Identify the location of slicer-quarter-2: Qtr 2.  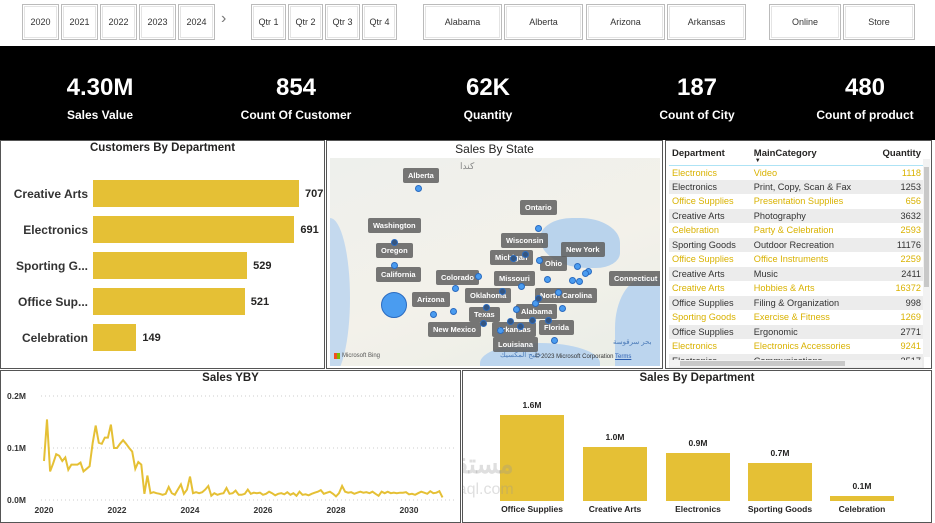
(305, 22).